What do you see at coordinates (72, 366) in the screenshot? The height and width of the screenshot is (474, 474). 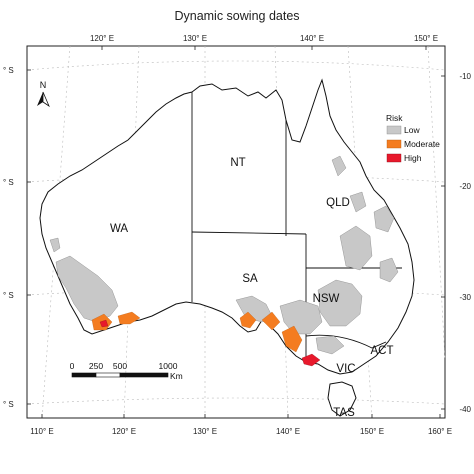 I see `scale-label: 0` at bounding box center [72, 366].